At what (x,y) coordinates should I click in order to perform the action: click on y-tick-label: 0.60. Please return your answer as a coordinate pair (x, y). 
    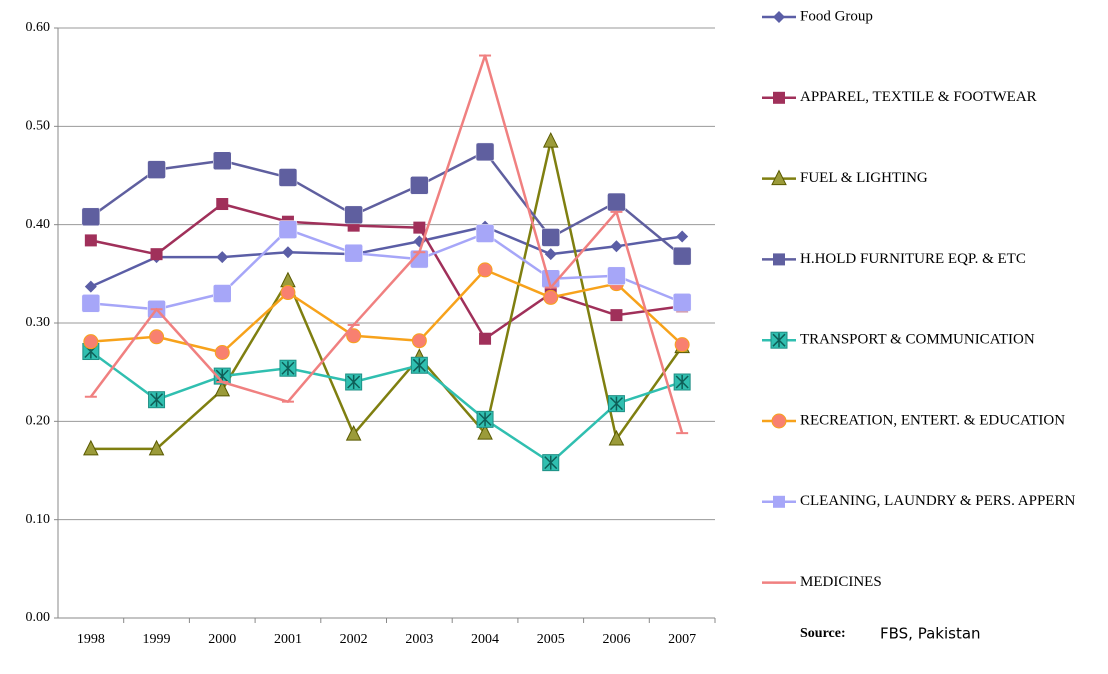
    Looking at the image, I should click on (38, 27).